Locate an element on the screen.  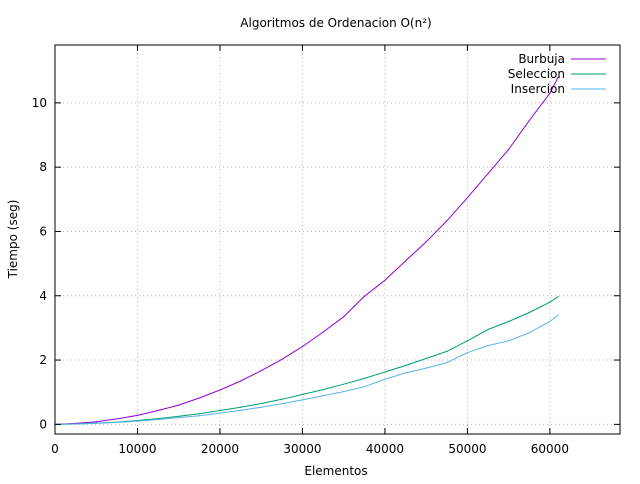
y-tick-label: 2 is located at coordinates (43, 360).